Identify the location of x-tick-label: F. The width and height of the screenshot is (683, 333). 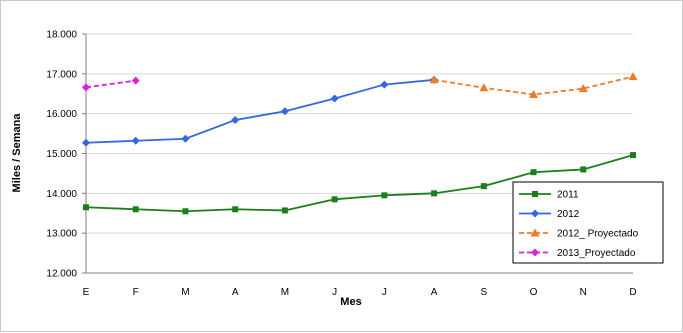
(136, 292).